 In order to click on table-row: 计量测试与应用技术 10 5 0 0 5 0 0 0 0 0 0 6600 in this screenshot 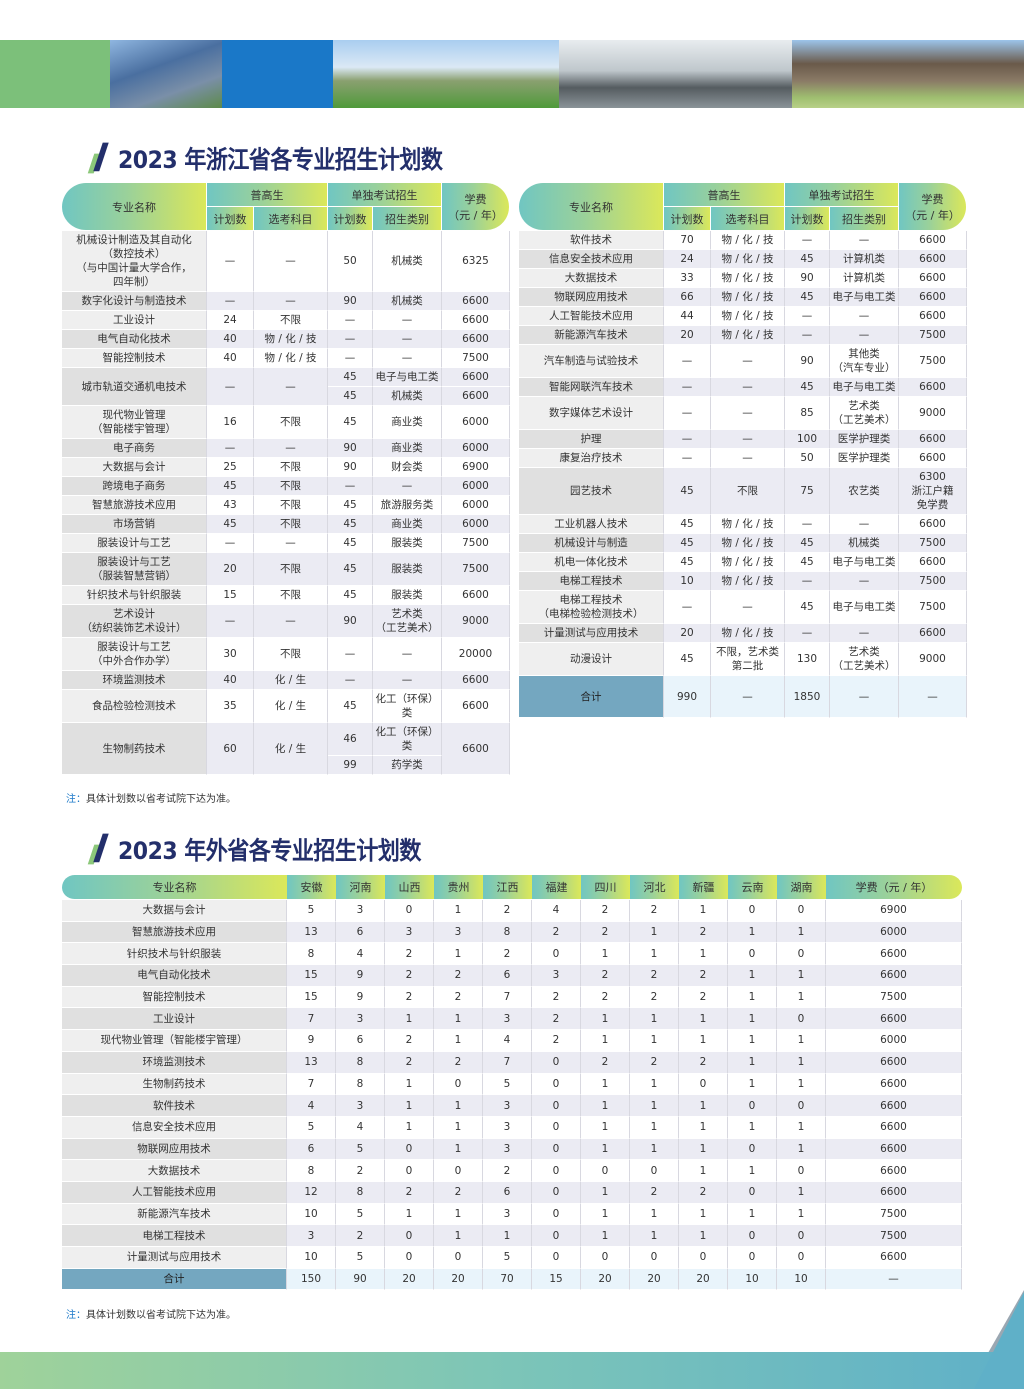, I will do `click(512, 1258)`.